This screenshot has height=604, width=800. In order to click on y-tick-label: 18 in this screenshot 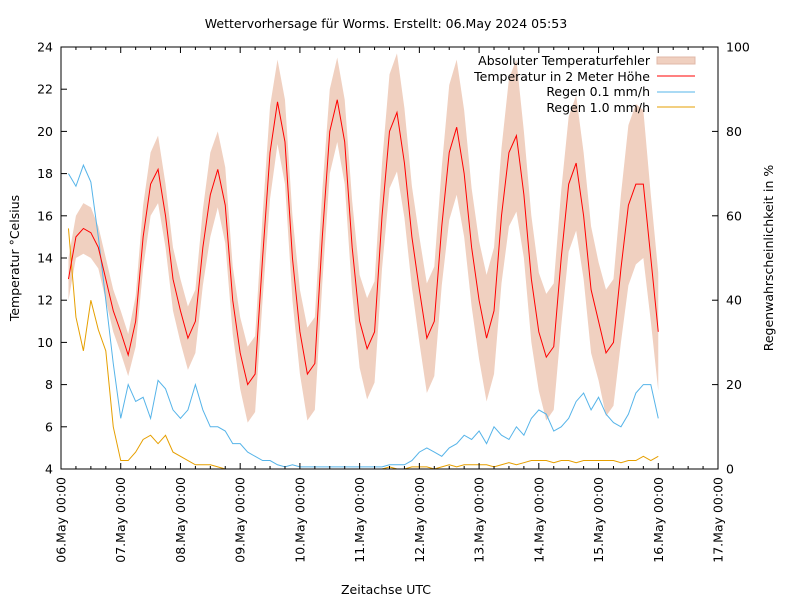, I will do `click(45, 173)`.